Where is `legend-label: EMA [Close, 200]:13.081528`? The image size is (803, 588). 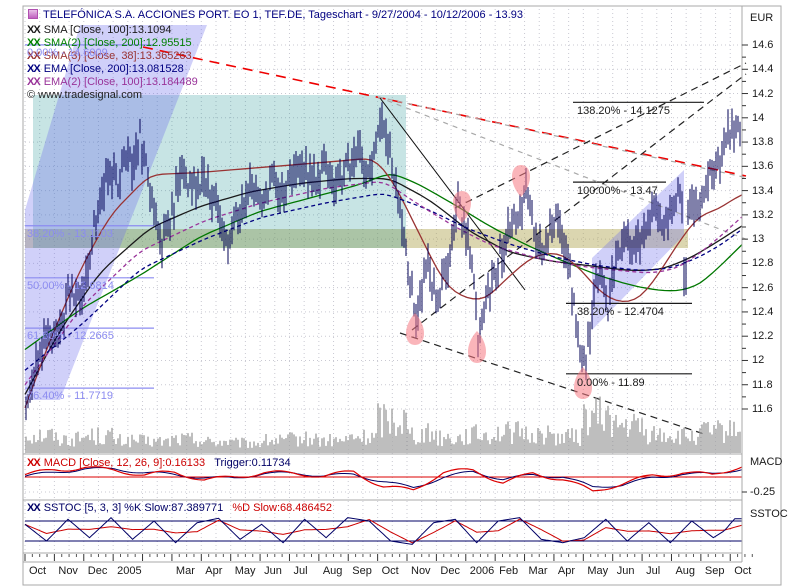
legend-label: EMA [Close, 200]:13.081528 is located at coordinates (113, 69).